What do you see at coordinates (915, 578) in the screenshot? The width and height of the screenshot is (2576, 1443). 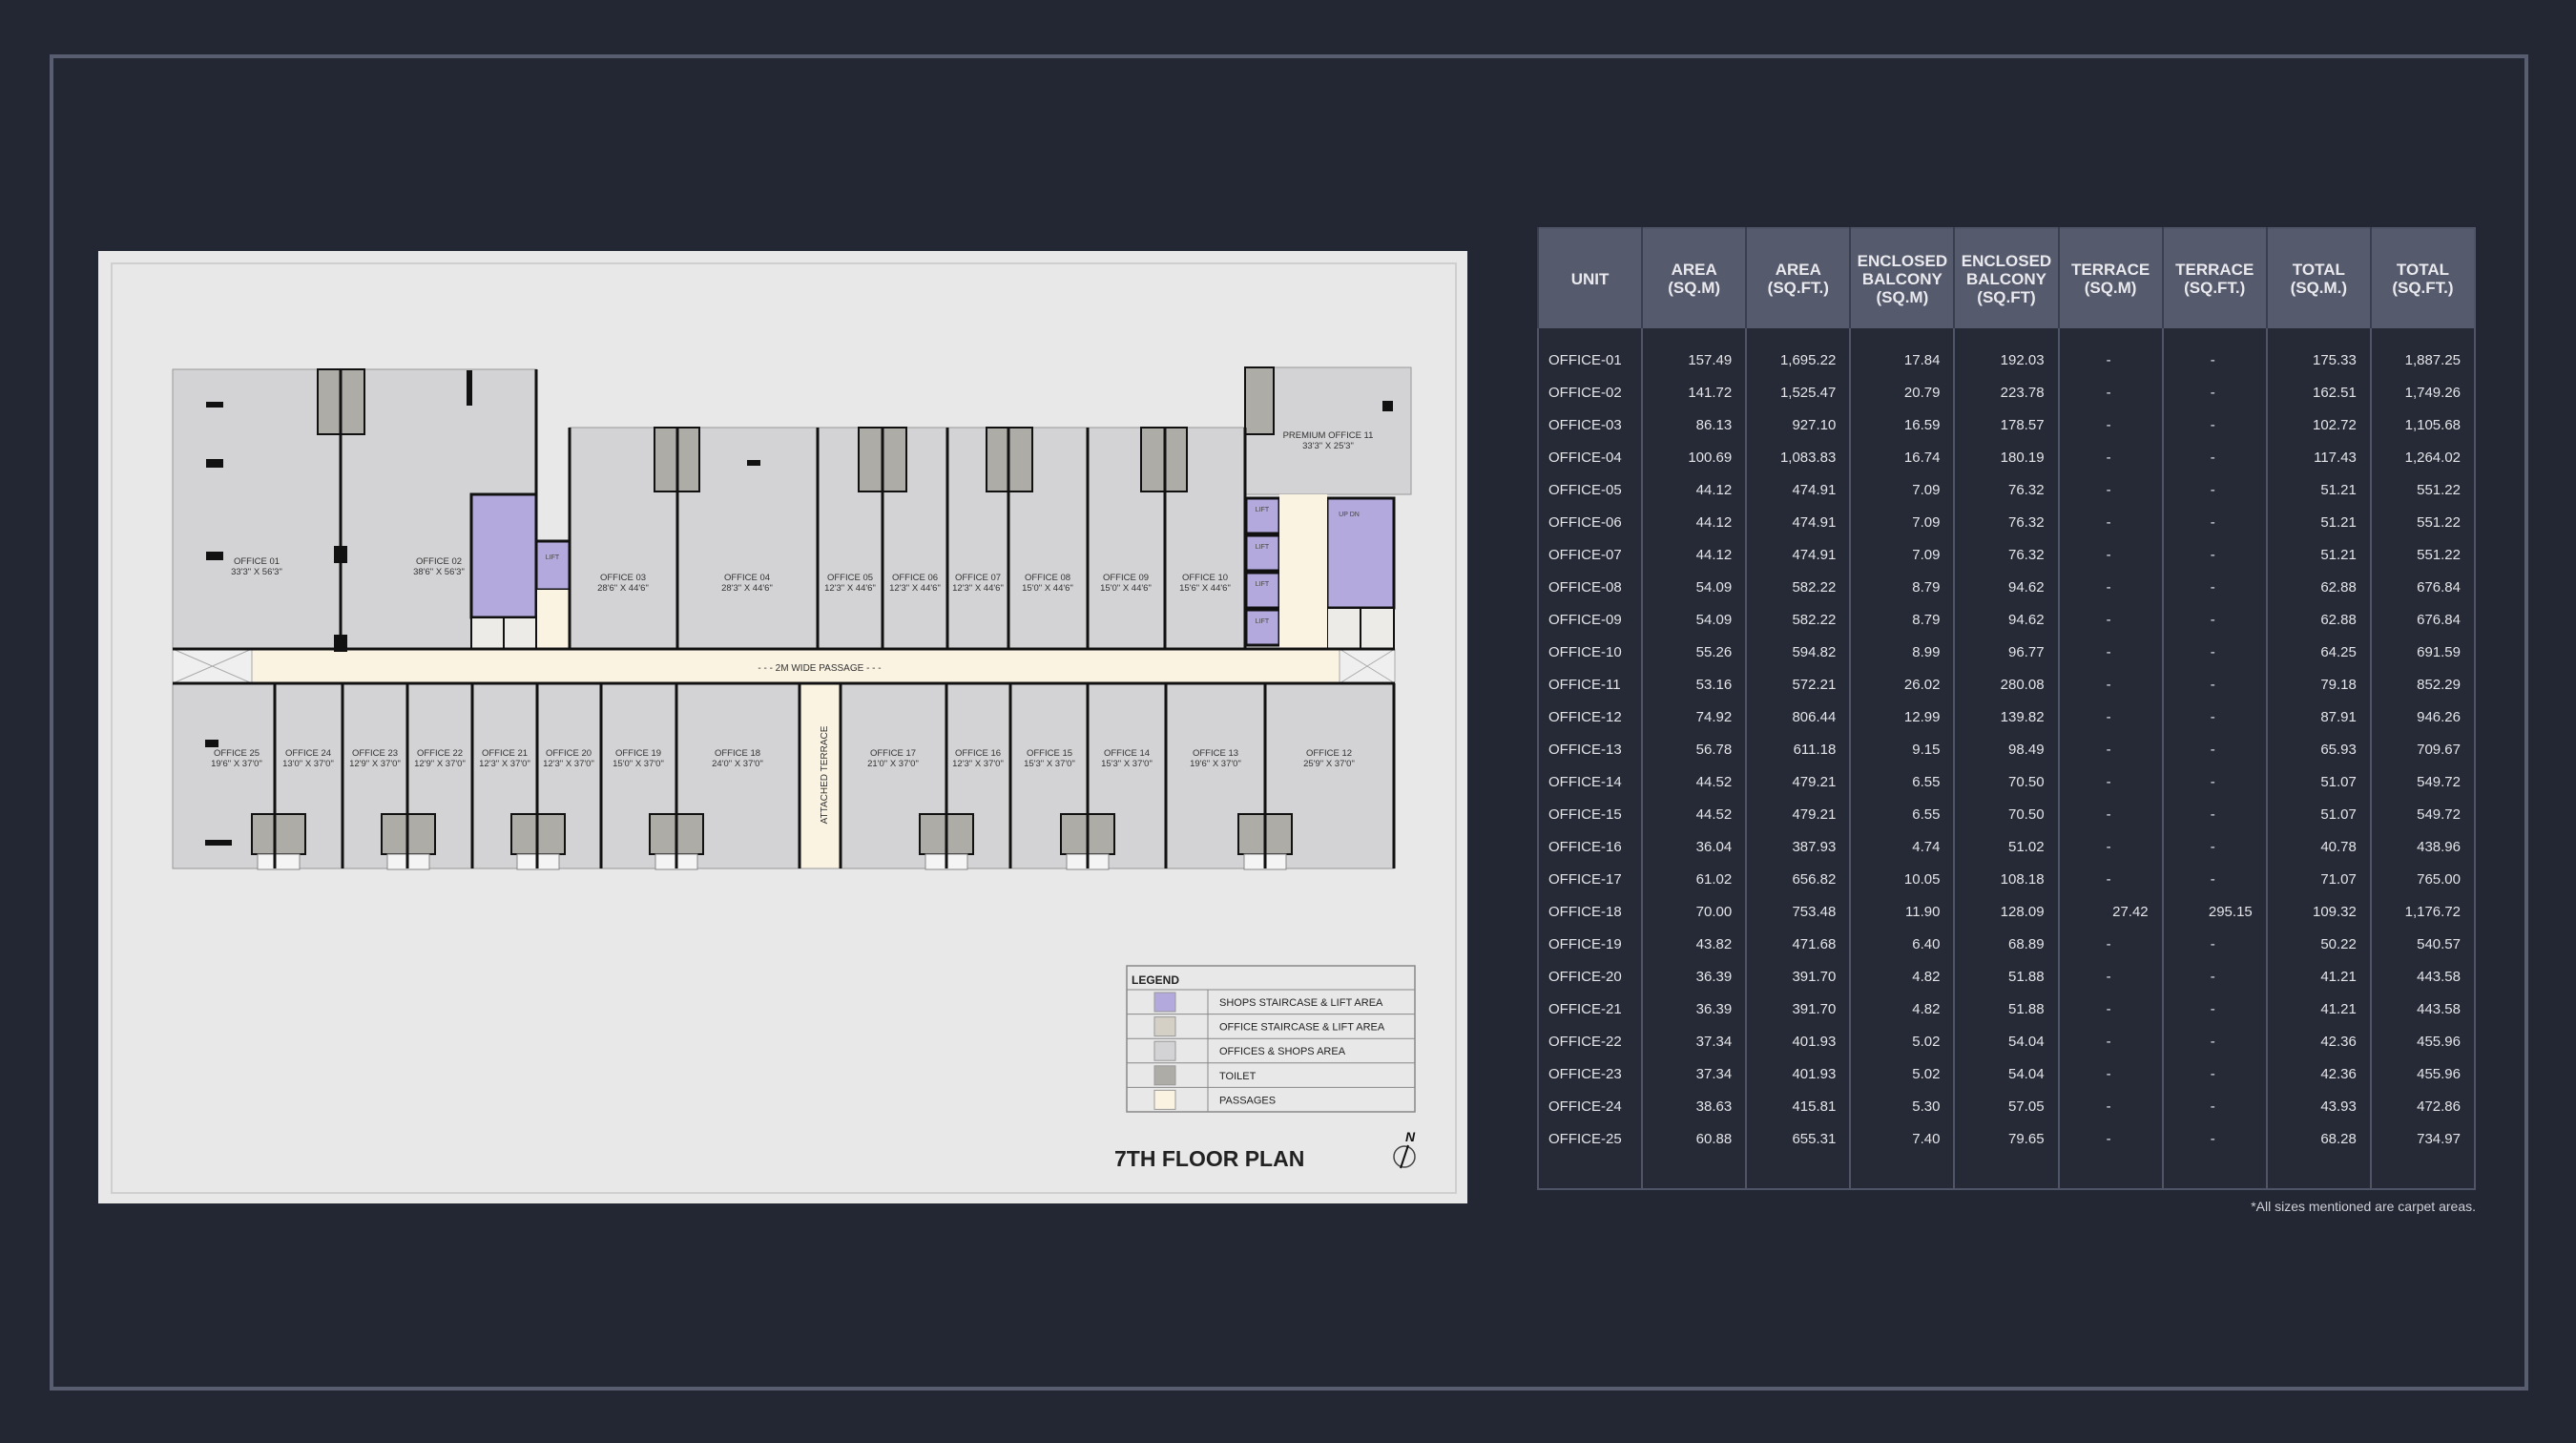 I see `unit-name: OFFICE 06` at bounding box center [915, 578].